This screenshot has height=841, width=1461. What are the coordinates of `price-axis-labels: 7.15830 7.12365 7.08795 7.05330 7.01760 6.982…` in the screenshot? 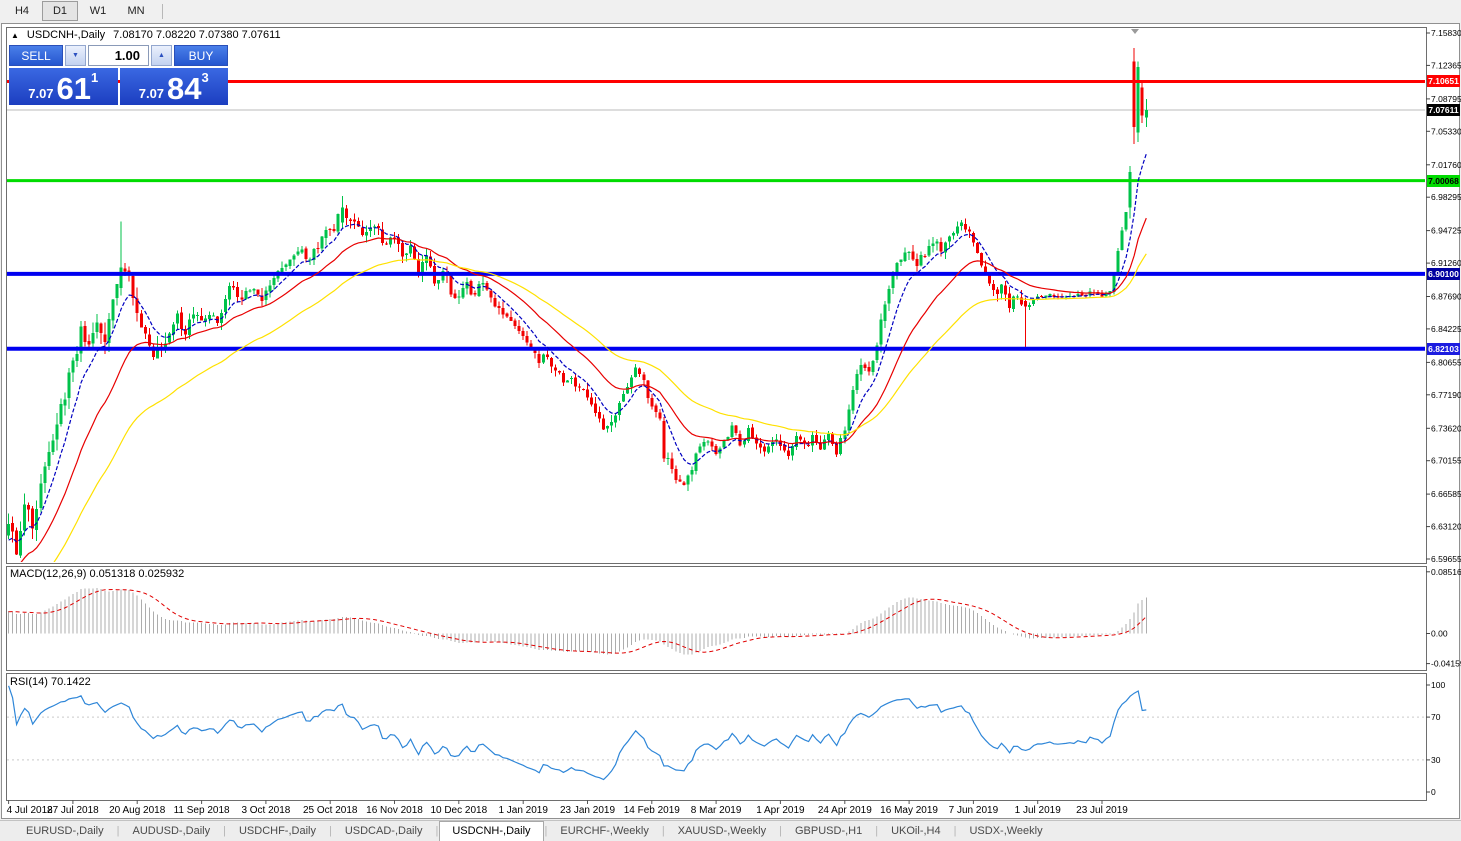 It's located at (1443, 412).